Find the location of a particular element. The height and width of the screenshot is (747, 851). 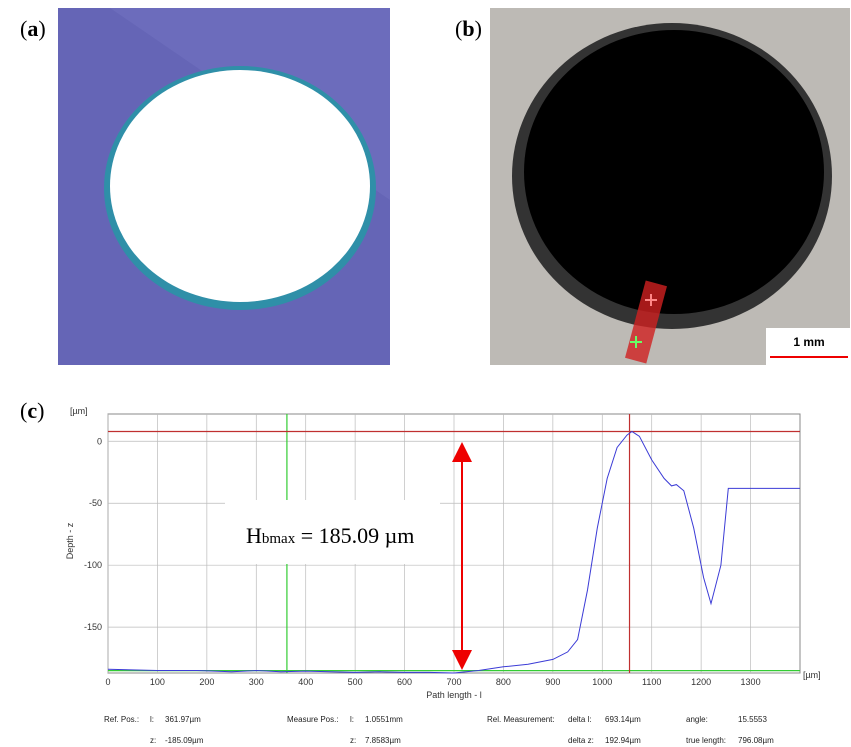

x-unit: [µm] is located at coordinates (812, 675).